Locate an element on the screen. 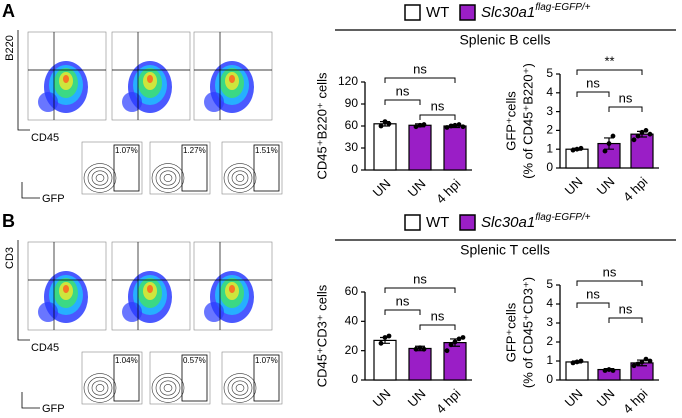 The height and width of the screenshot is (418, 682). gfp-gate-label: 1.27% is located at coordinates (194, 150).